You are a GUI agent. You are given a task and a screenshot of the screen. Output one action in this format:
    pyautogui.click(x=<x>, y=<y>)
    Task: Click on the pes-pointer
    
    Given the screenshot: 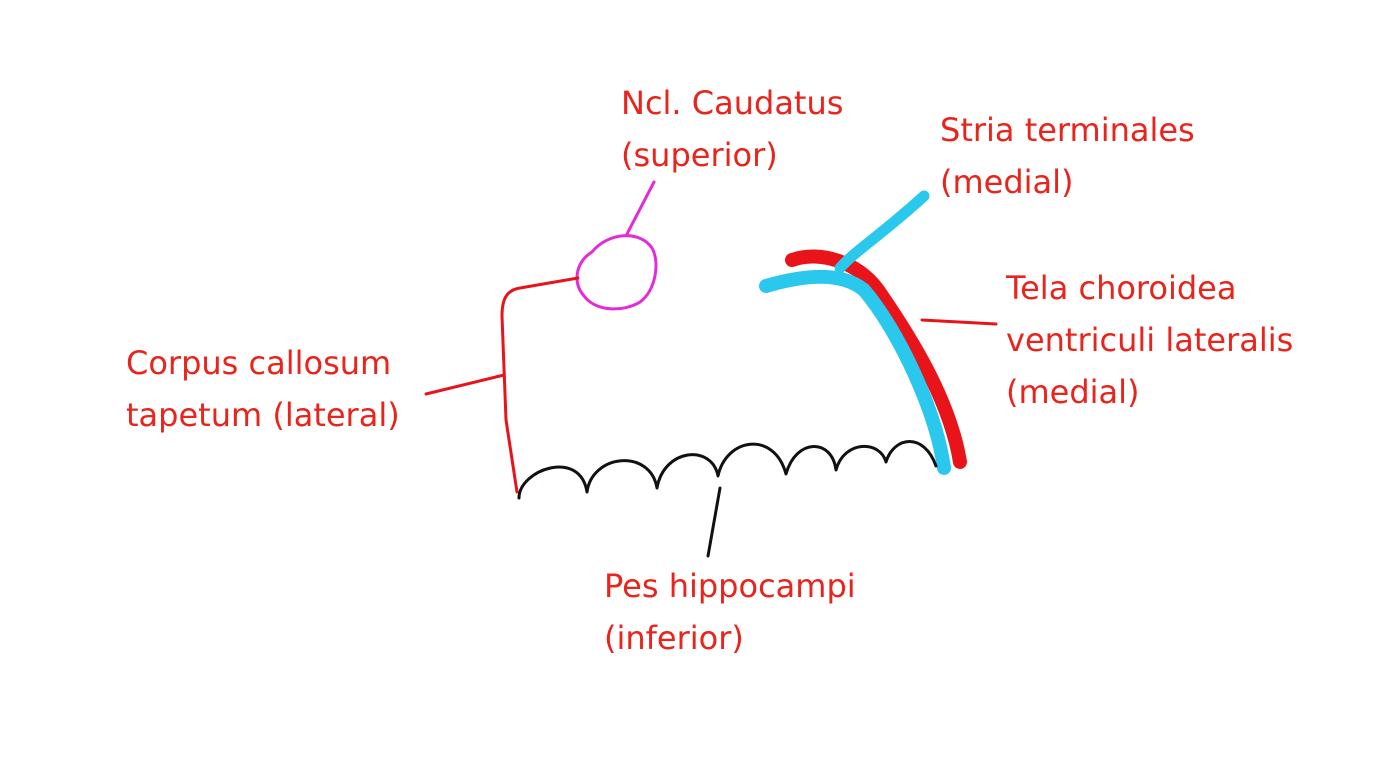 What is the action you would take?
    pyautogui.click(x=714, y=522)
    